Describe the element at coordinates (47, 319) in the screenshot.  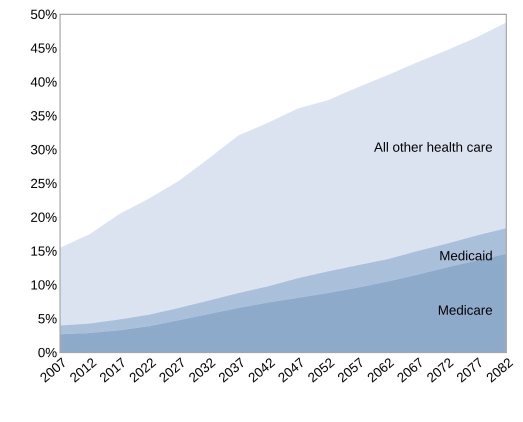
I see `y-tick-label: 5%` at that location.